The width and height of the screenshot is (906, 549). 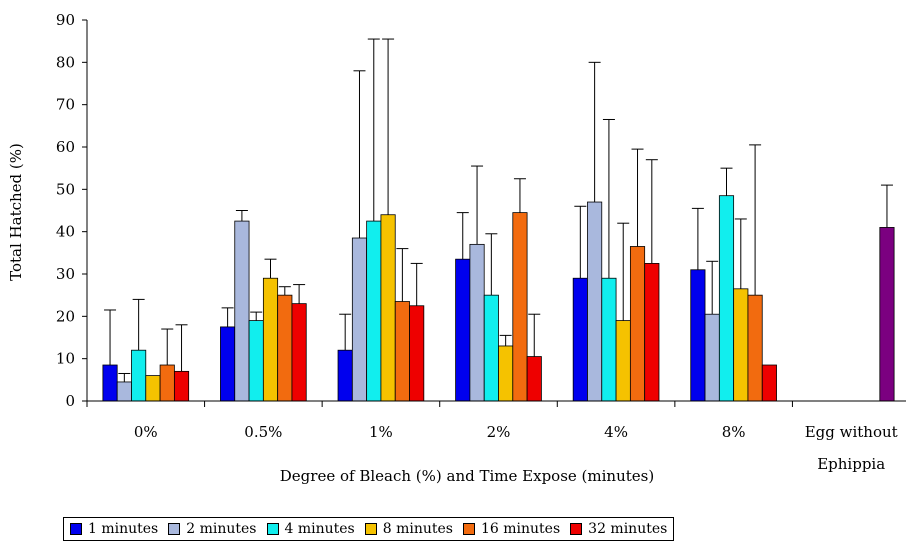 What do you see at coordinates (70, 401) in the screenshot?
I see `y-tick-label: 0` at bounding box center [70, 401].